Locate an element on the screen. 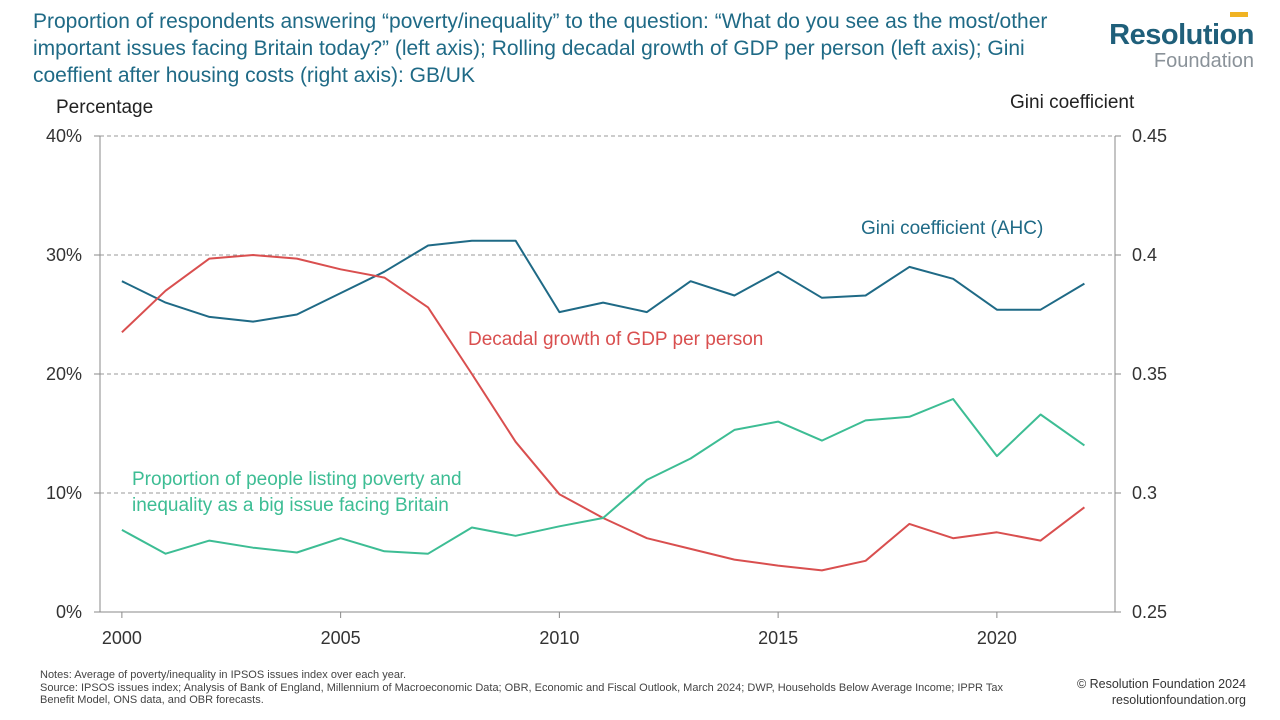 This screenshot has width=1280, height=720. logo-text-top: Resolution is located at coordinates (1181, 35).